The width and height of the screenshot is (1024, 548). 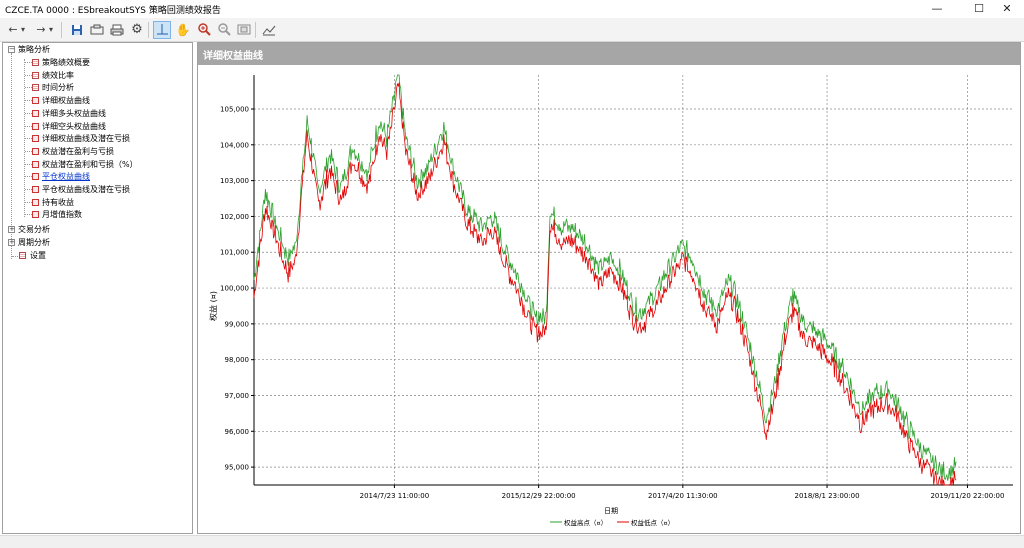 I want to click on collapse-icon: −, so click(x=11, y=49).